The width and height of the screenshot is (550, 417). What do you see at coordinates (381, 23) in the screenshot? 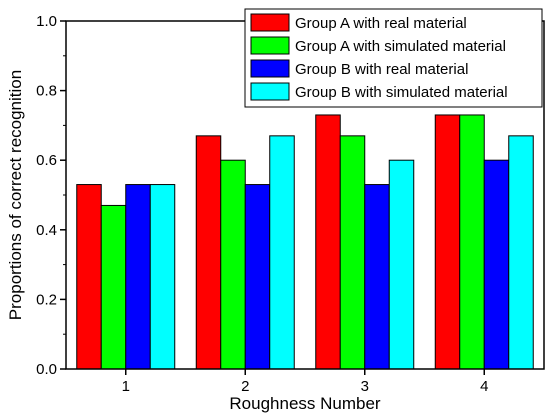
I see `legend-label: Group A with real material` at bounding box center [381, 23].